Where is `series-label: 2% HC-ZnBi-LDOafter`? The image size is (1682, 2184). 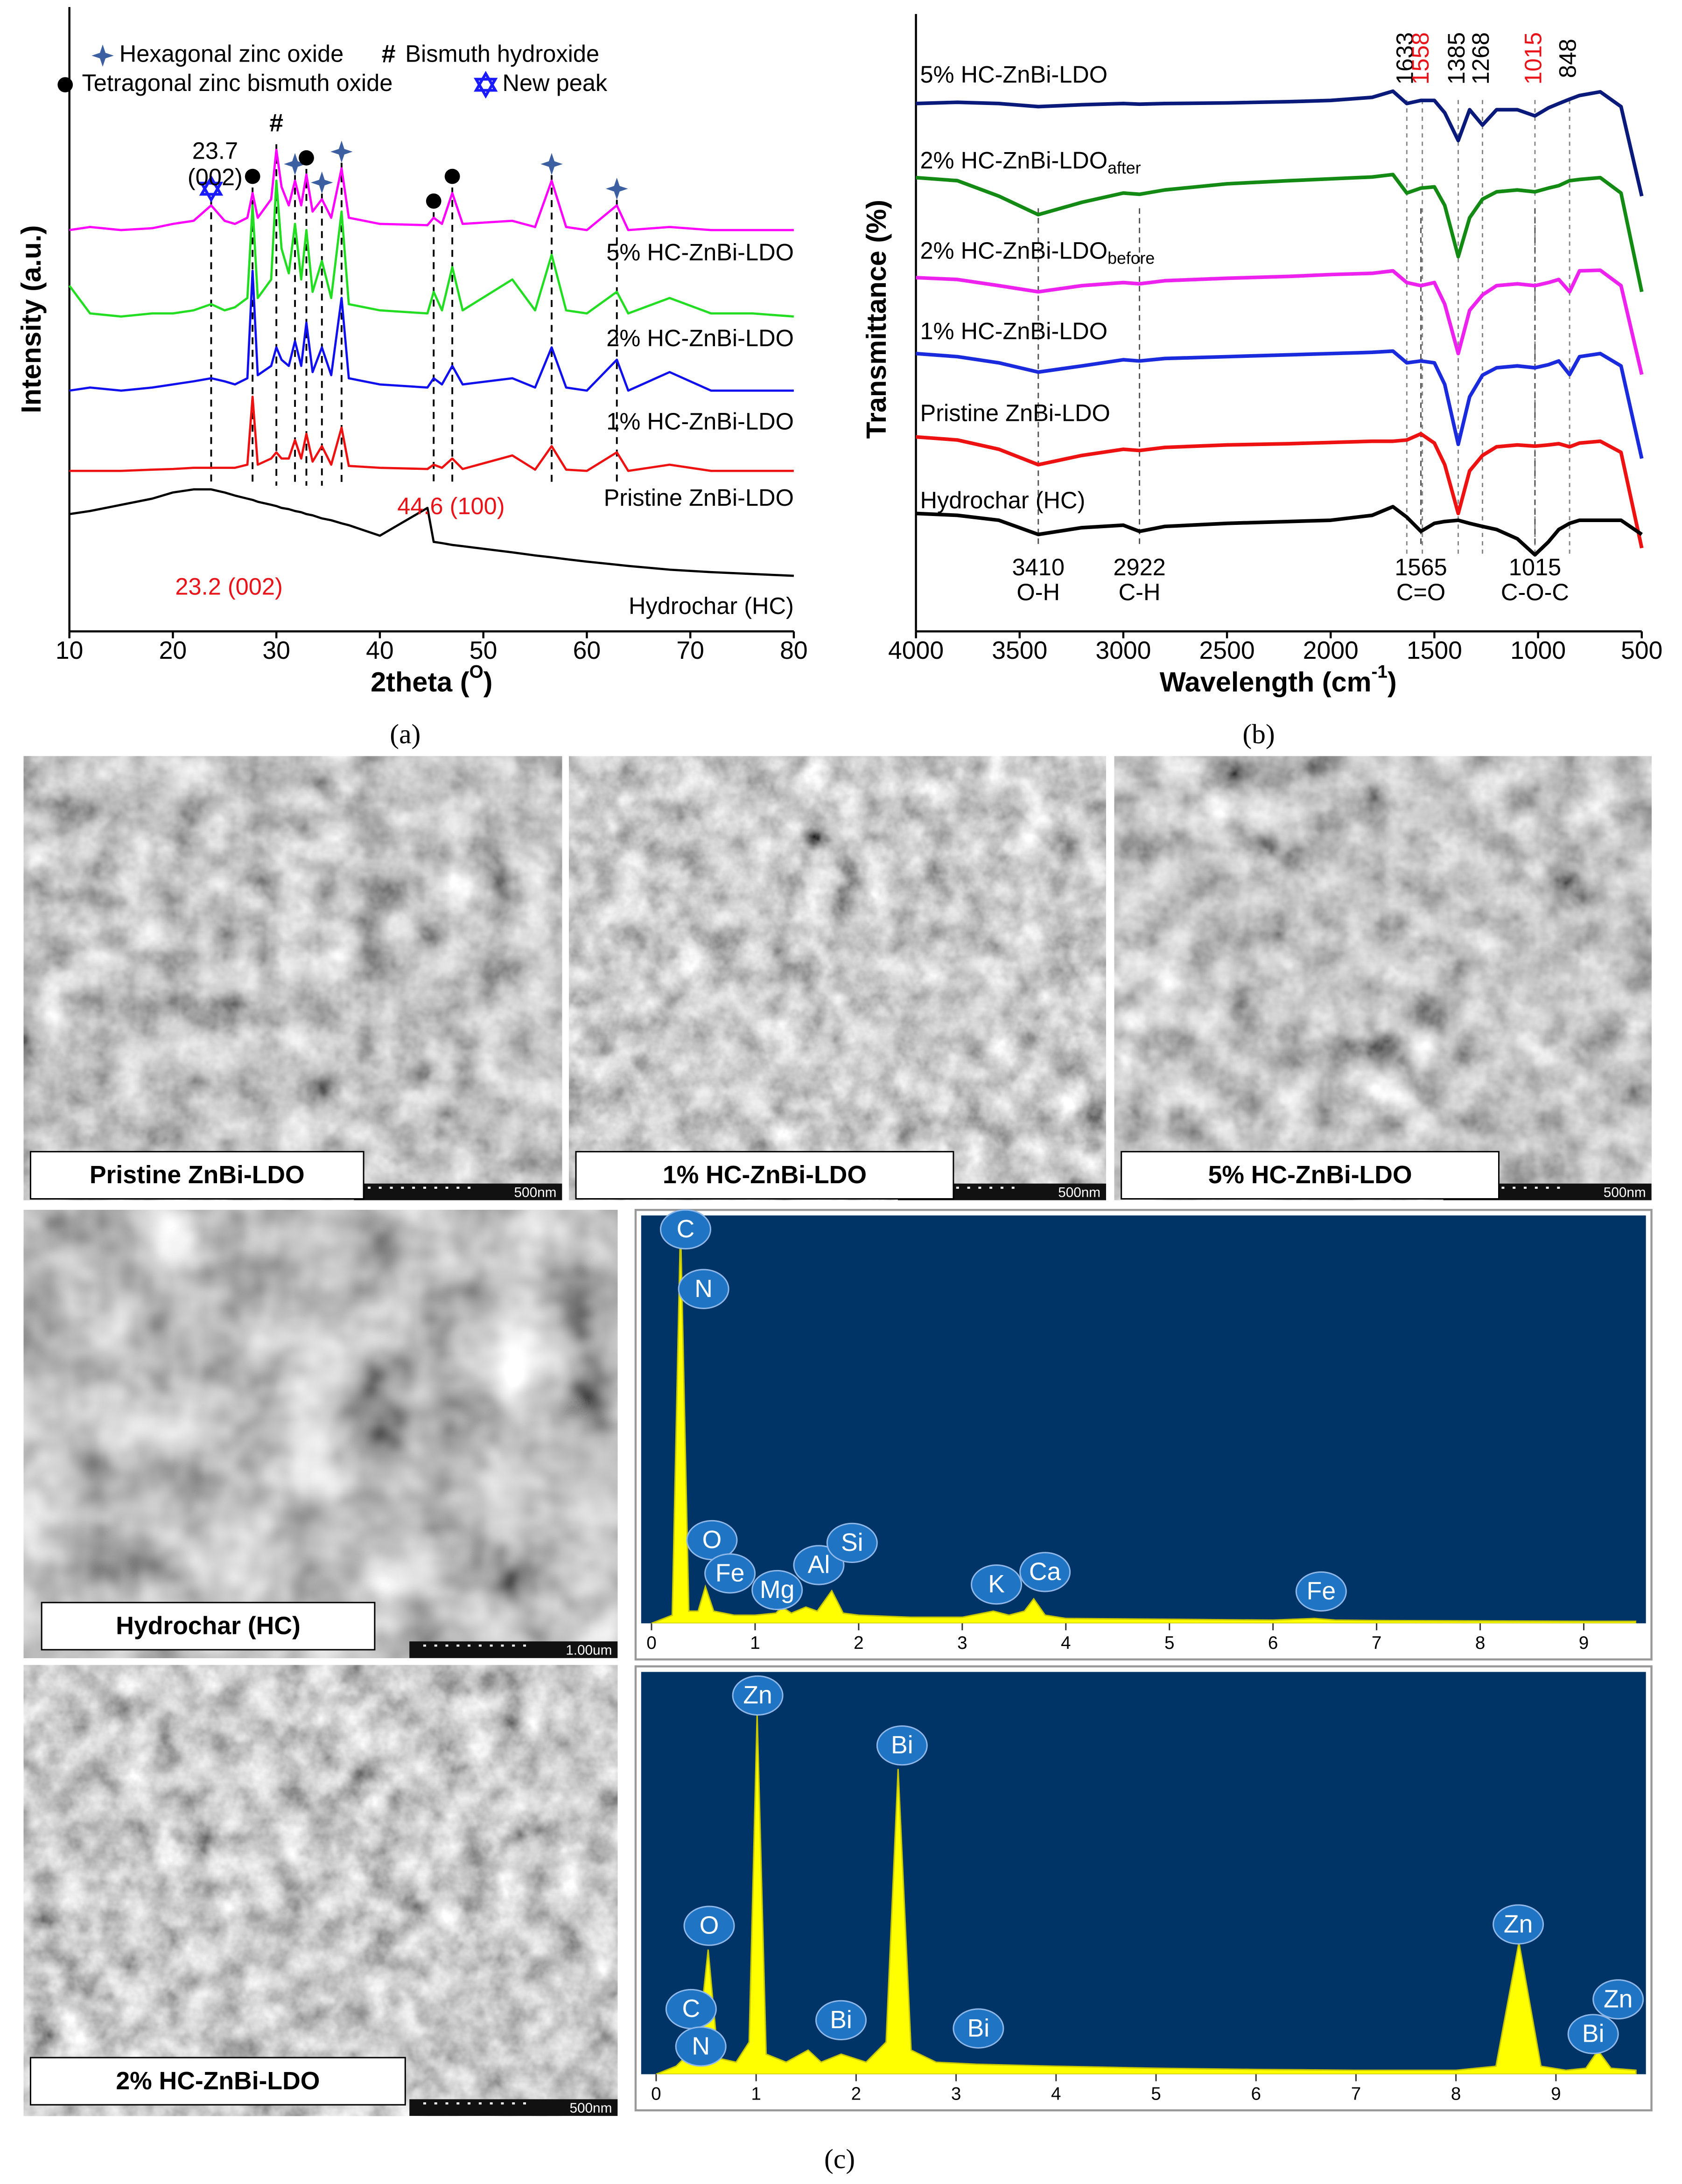
series-label: 2% HC-ZnBi-LDOafter is located at coordinates (1030, 162).